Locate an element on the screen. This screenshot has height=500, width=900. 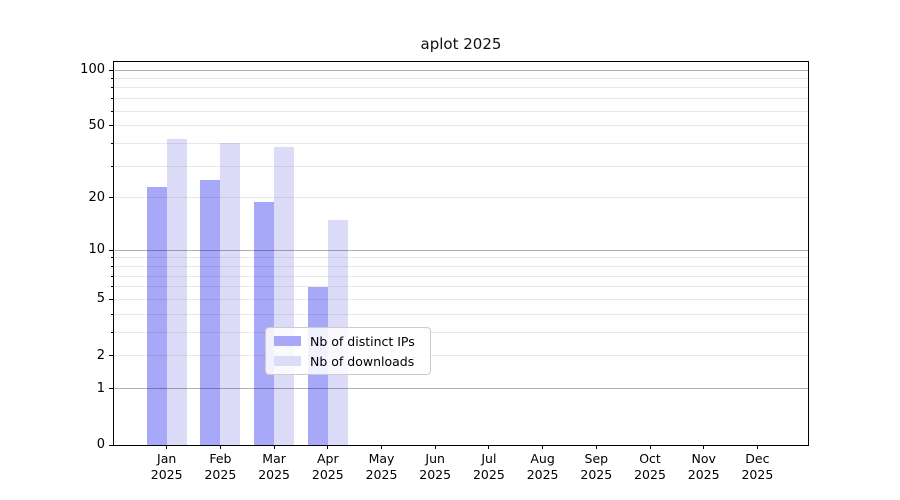
legend-item: Nb of distinct IPs is located at coordinates (348, 341).